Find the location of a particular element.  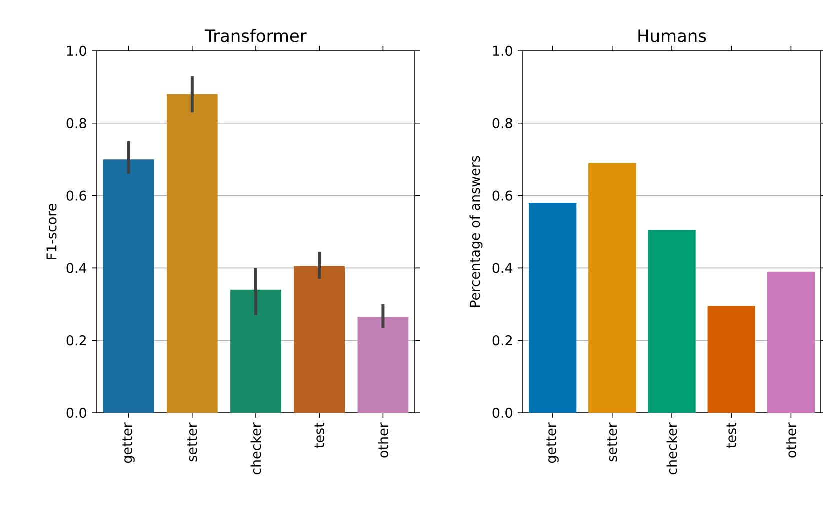

chart-title: Humans is located at coordinates (672, 36).